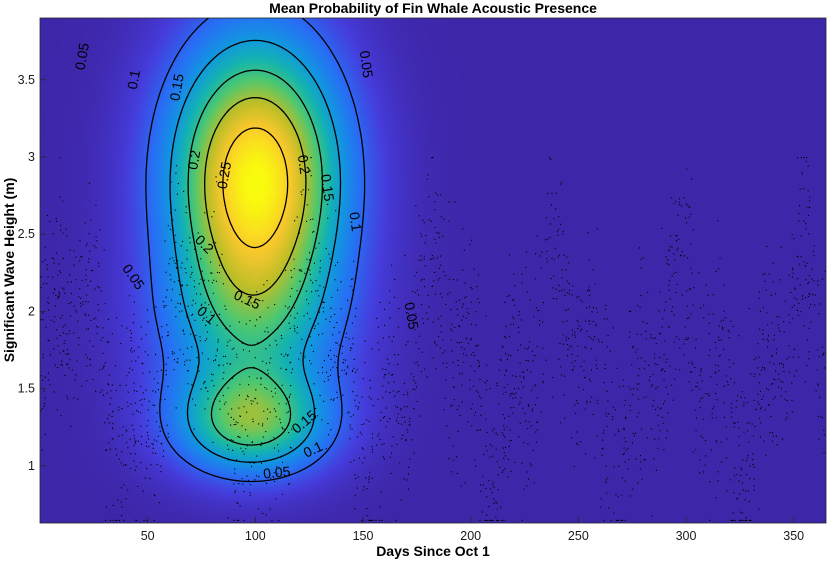 The image size is (829, 565). I want to click on y-tick-label: 1, so click(31, 466).